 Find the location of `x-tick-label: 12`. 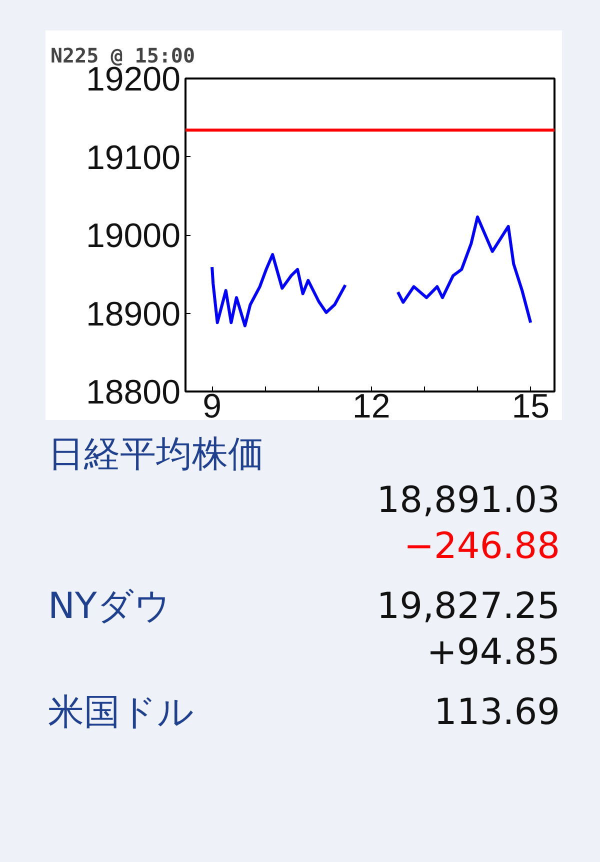

x-tick-label: 12 is located at coordinates (371, 407).